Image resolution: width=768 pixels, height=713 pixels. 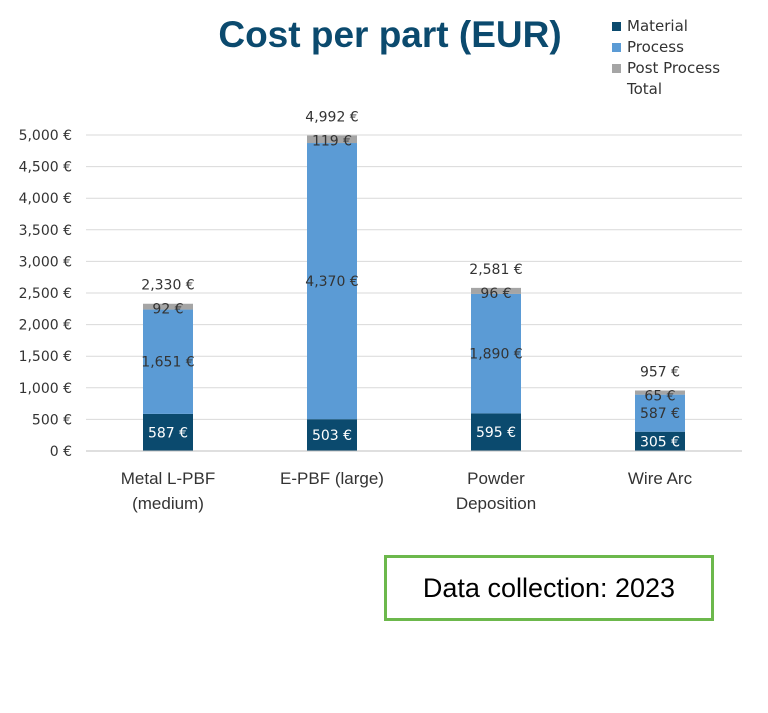 I want to click on chart-title: Cost per part (EUR), so click(x=390, y=34).